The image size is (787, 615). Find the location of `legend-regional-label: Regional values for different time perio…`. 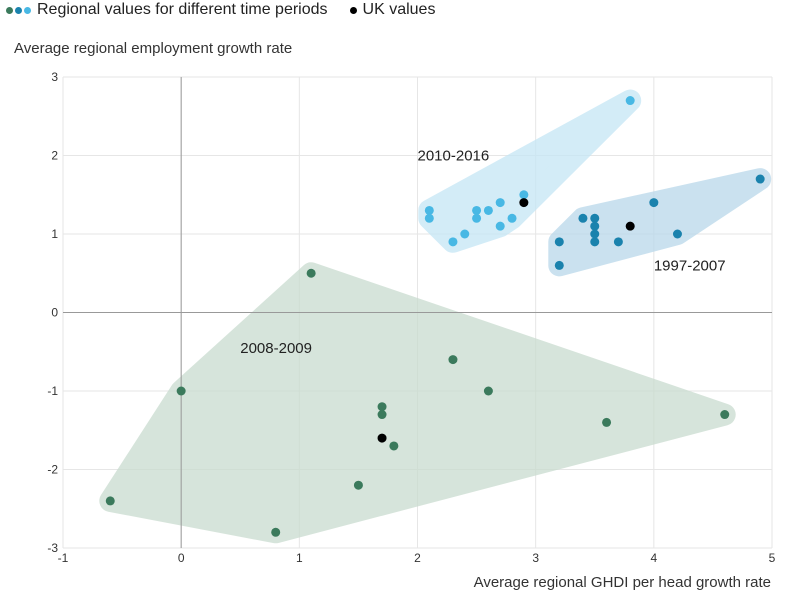

legend-regional-label: Regional values for different time perio… is located at coordinates (182, 9).